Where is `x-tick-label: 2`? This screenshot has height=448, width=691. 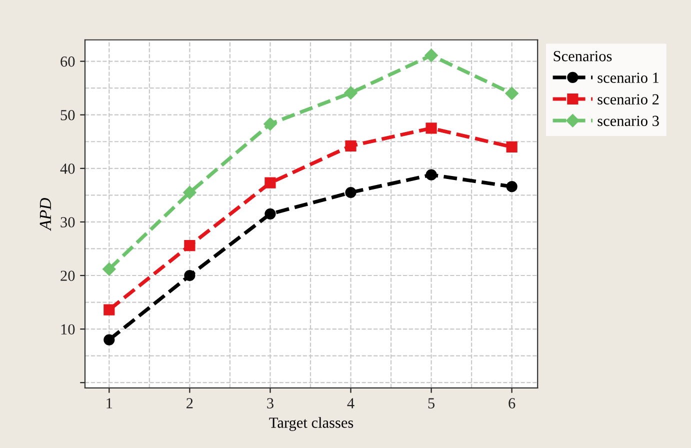 x-tick-label: 2 is located at coordinates (189, 403).